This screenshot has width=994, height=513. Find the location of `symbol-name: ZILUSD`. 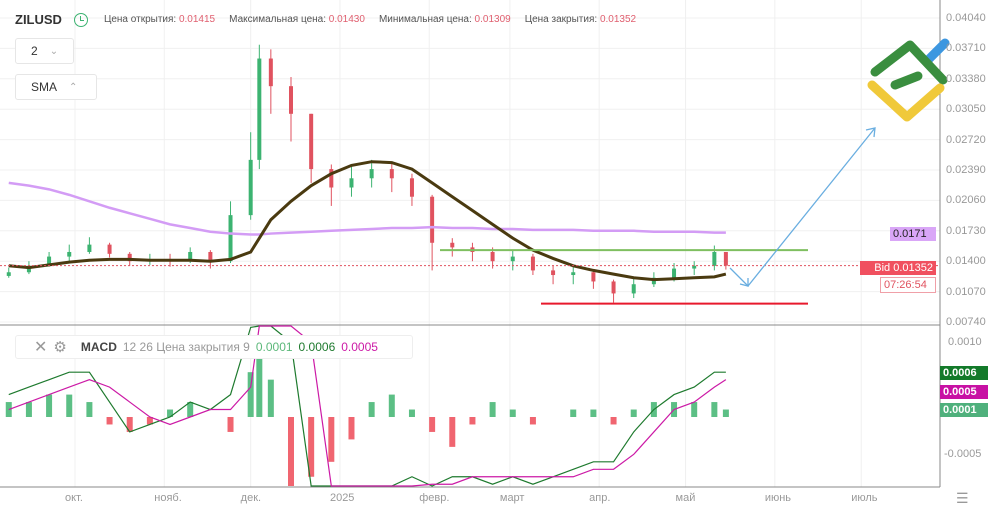

symbol-name: ZILUSD is located at coordinates (38, 19).